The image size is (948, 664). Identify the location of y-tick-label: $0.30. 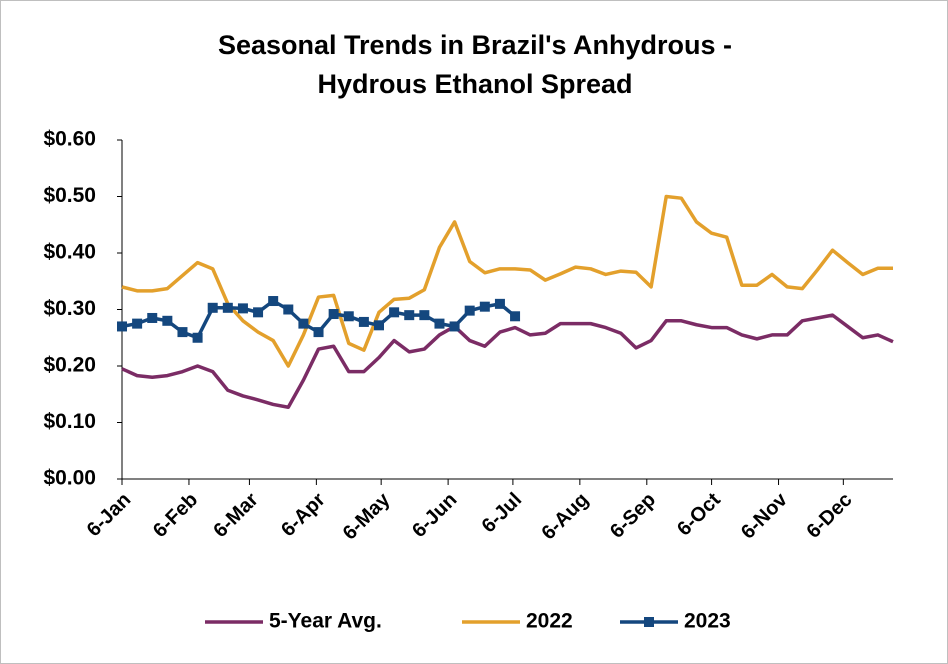
(69, 308).